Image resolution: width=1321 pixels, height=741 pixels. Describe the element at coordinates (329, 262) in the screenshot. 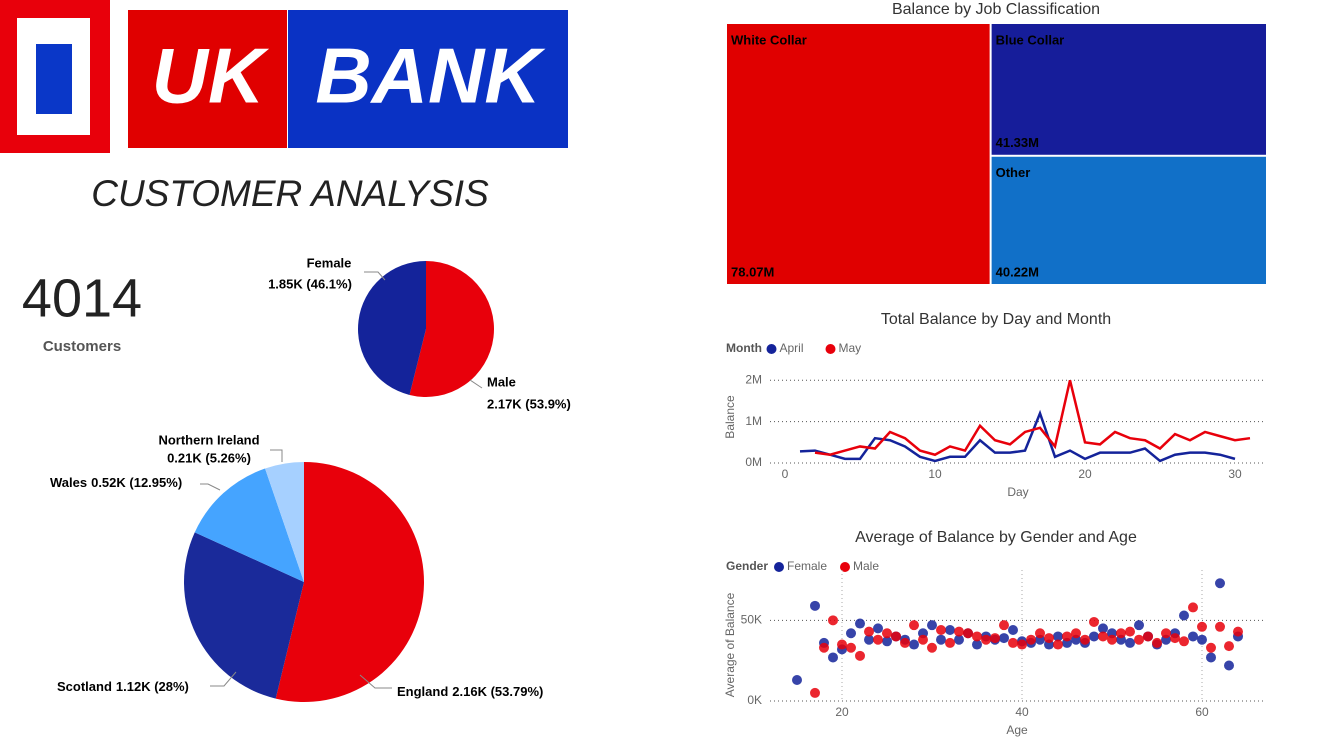

I see `slice-name: Female` at that location.